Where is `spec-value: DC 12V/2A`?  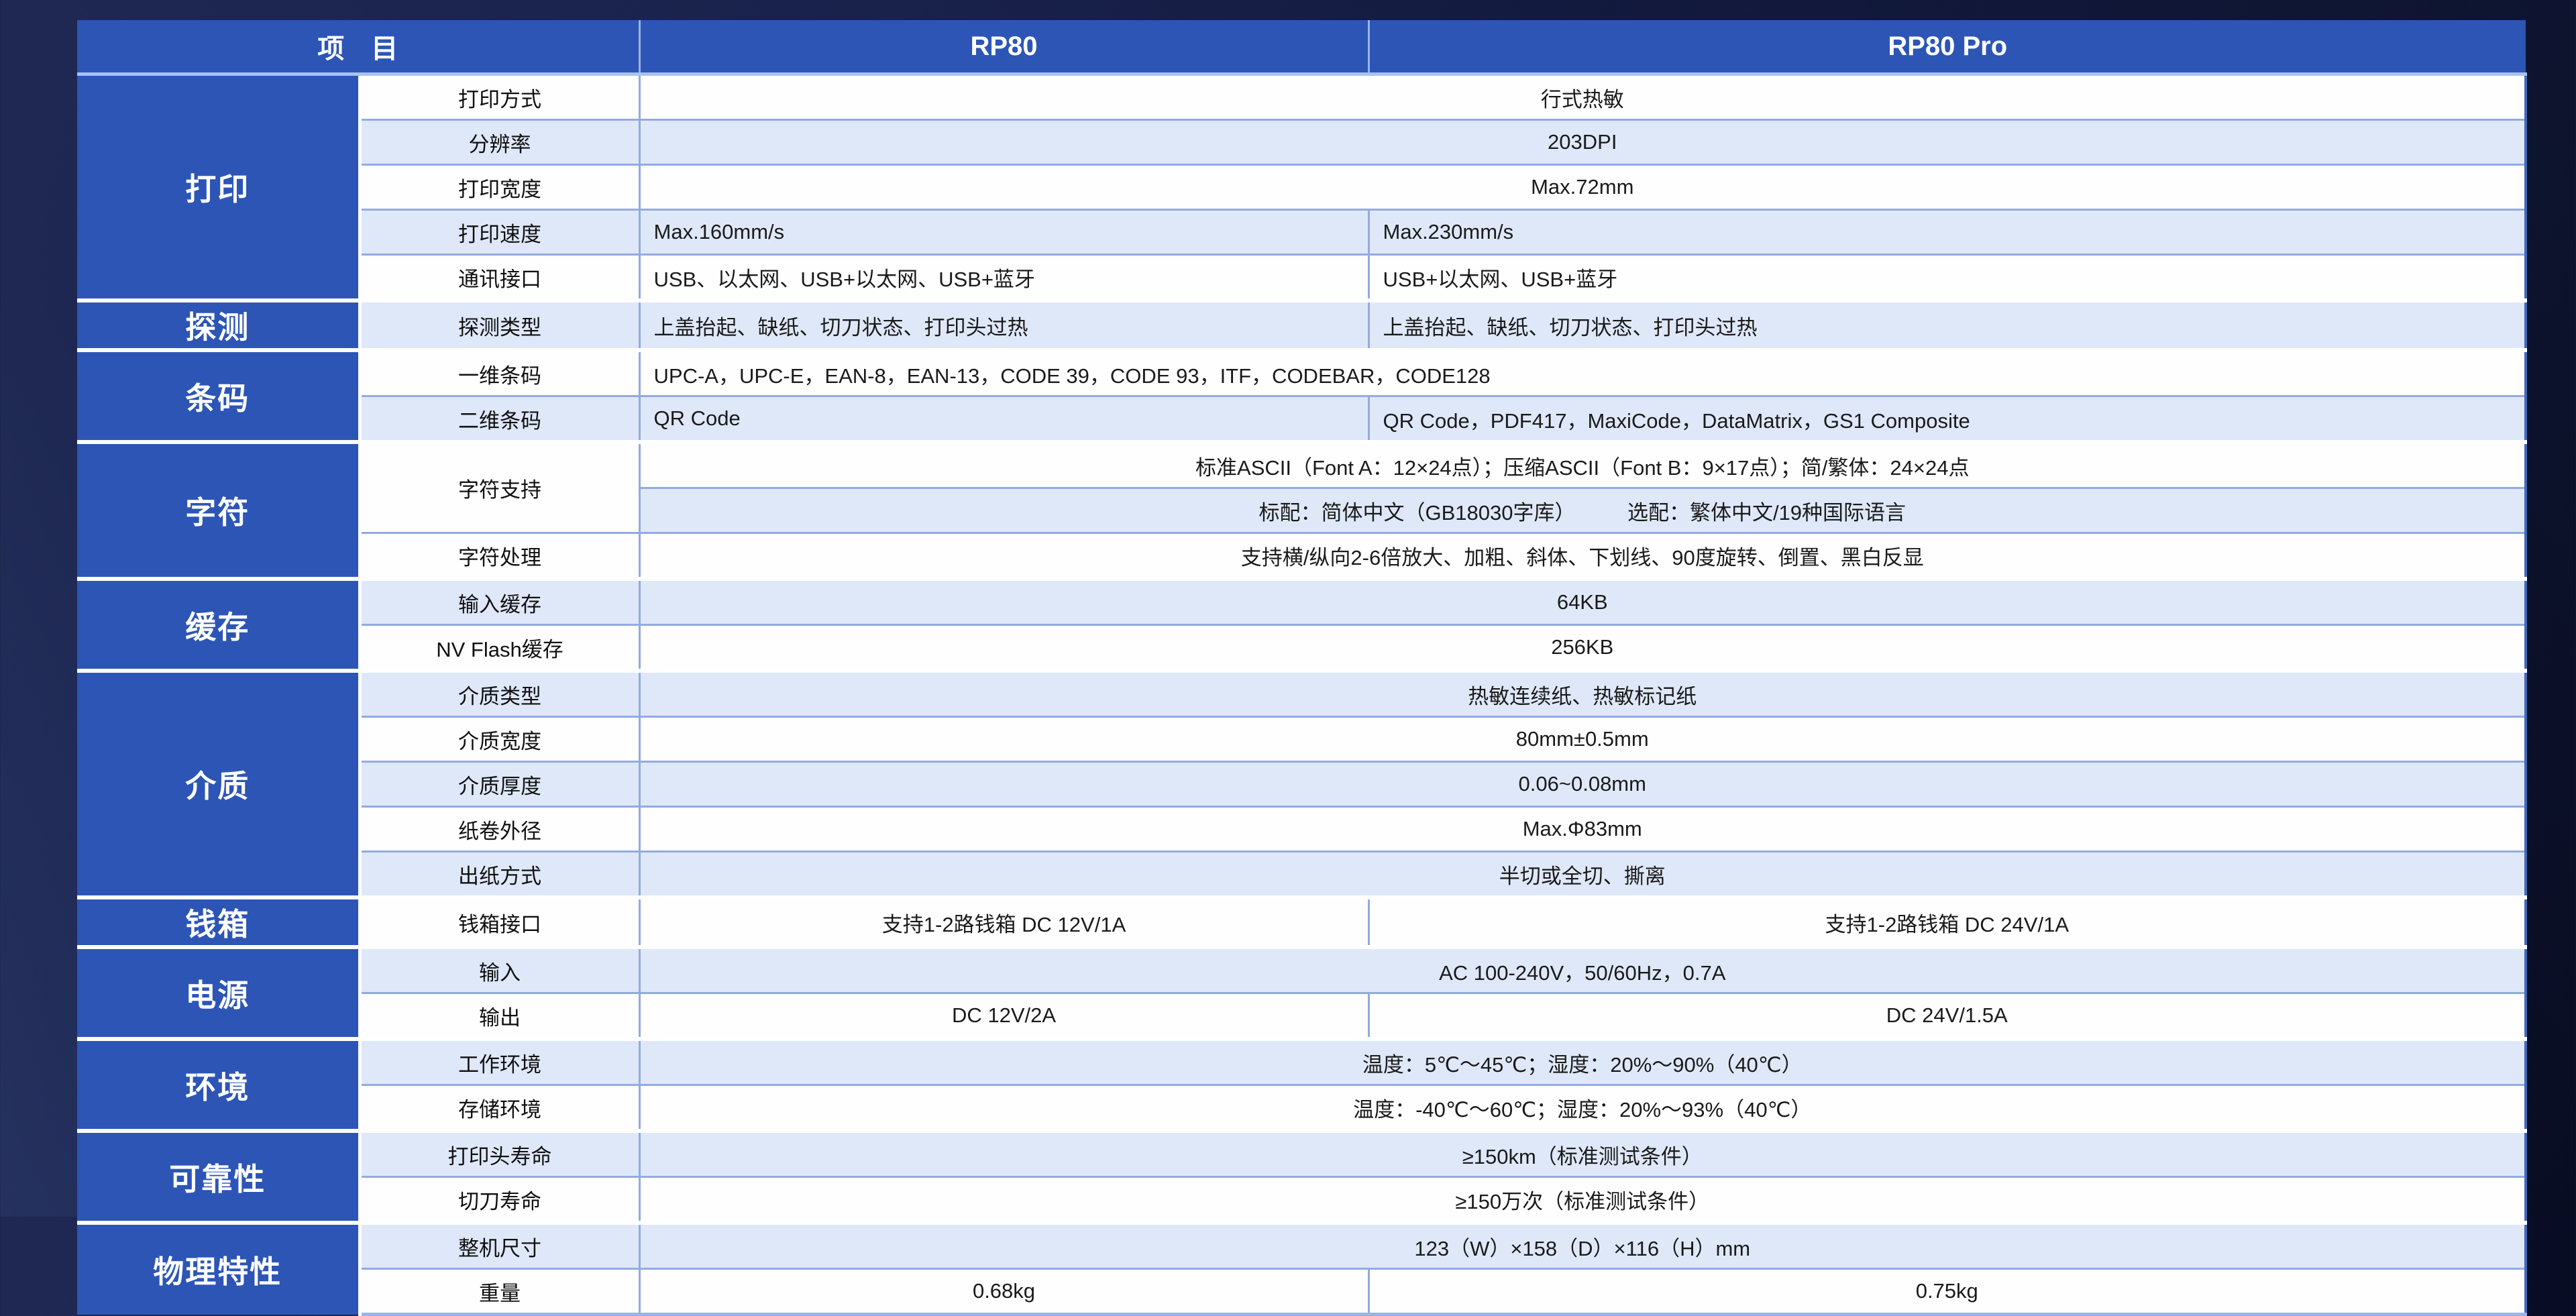
spec-value: DC 12V/2A is located at coordinates (1004, 1016).